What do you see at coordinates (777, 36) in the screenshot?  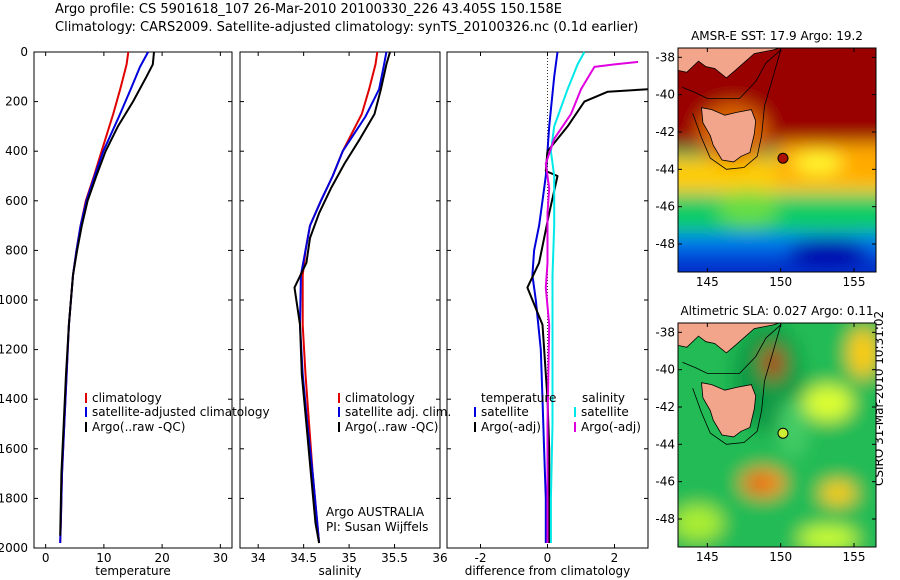 I see `map-title: AMSR-E SST: 17.9 Argo: 19.2` at bounding box center [777, 36].